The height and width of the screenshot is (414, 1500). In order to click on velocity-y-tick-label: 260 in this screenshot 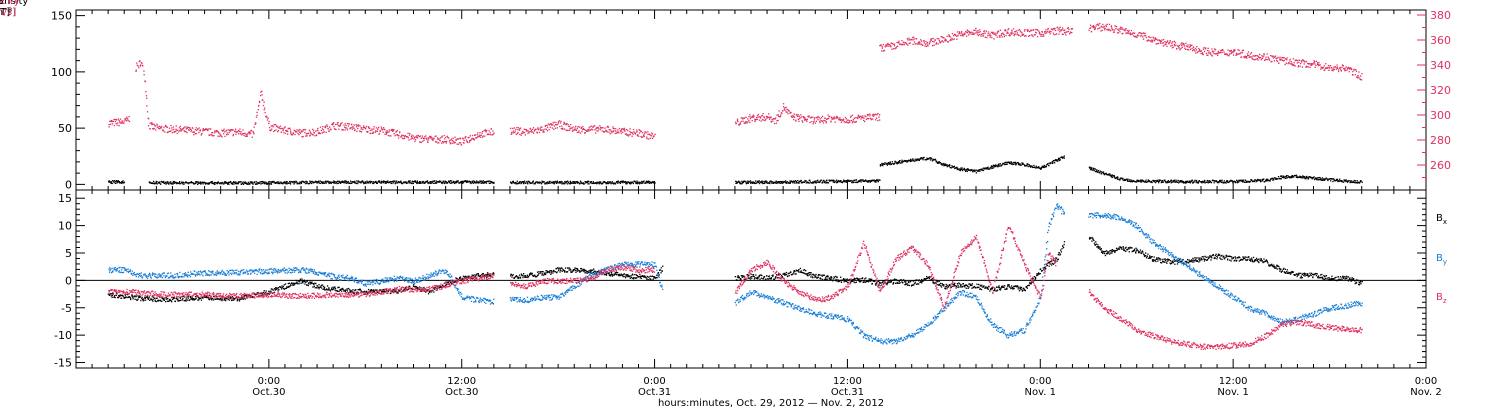, I will do `click(1440, 165)`.